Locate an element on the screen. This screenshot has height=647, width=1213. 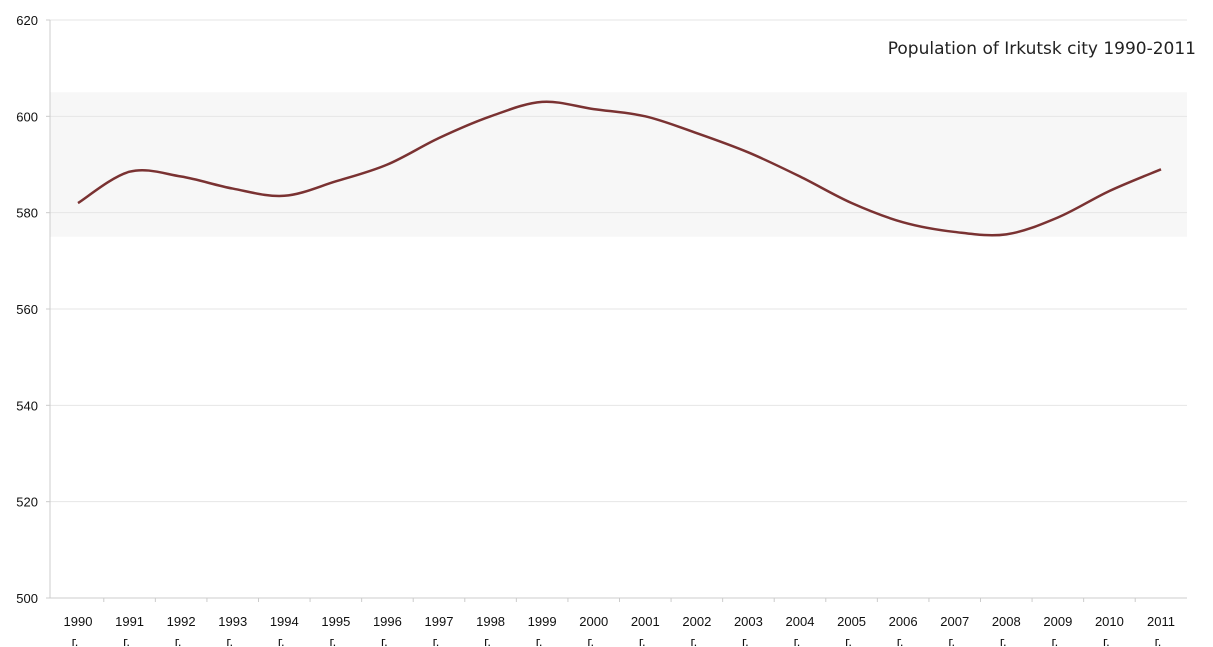
x-tick-label: 1996 is located at coordinates (387, 621).